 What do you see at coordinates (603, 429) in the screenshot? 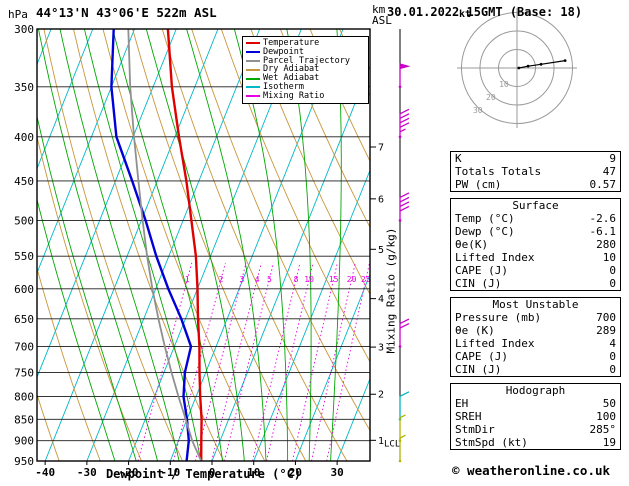
I see `index-value: 285°` at bounding box center [603, 429].